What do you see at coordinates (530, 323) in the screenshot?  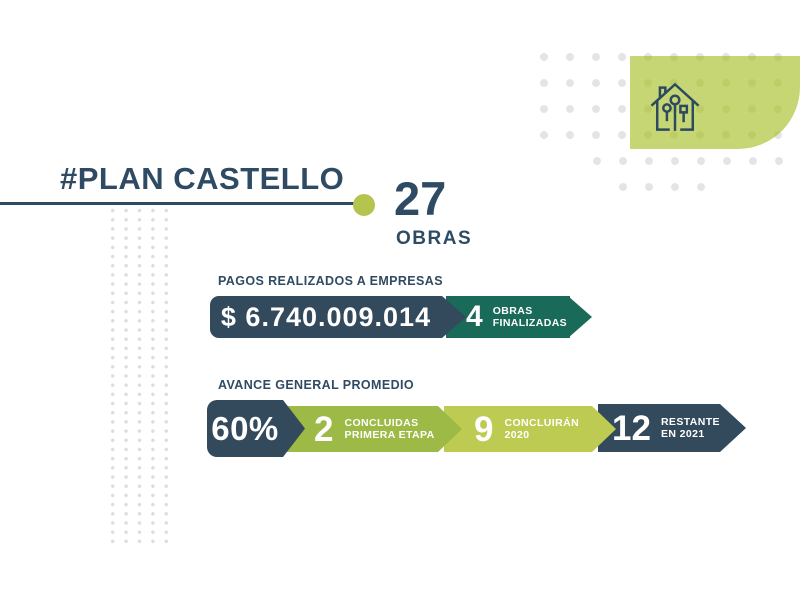 I see `finished-label-line2: FINALIZADAS` at bounding box center [530, 323].